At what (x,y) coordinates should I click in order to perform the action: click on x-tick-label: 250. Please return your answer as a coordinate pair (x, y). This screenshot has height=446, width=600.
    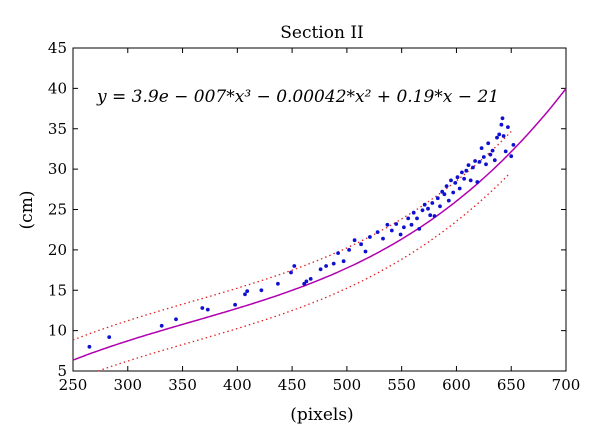
    Looking at the image, I should click on (73, 385).